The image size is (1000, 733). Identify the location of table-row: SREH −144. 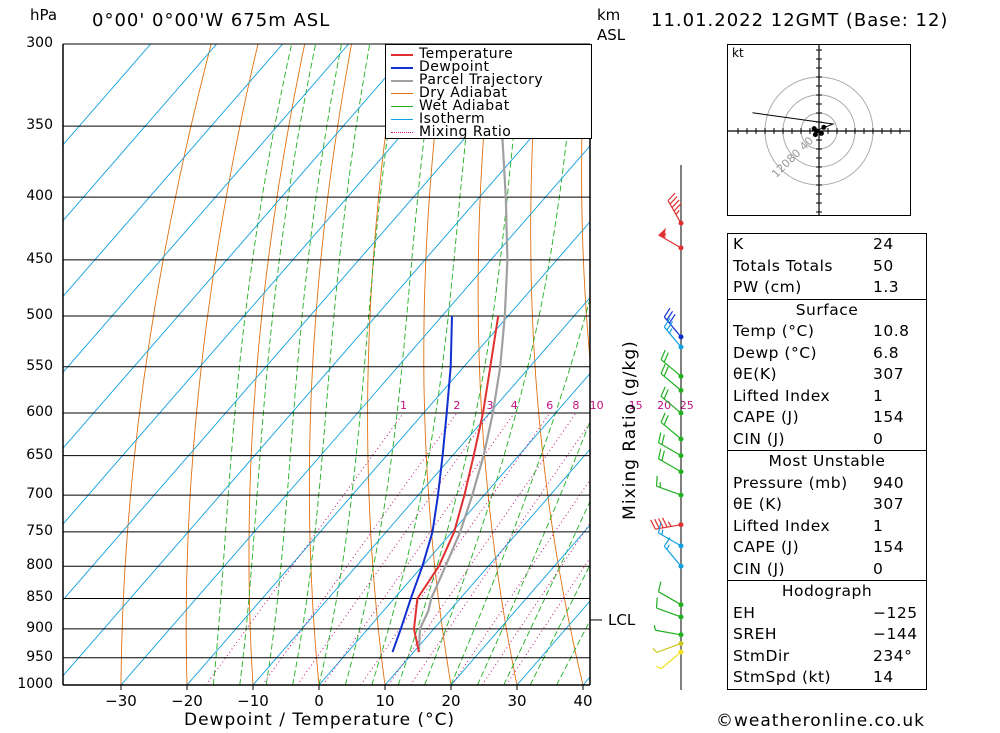
(827, 635).